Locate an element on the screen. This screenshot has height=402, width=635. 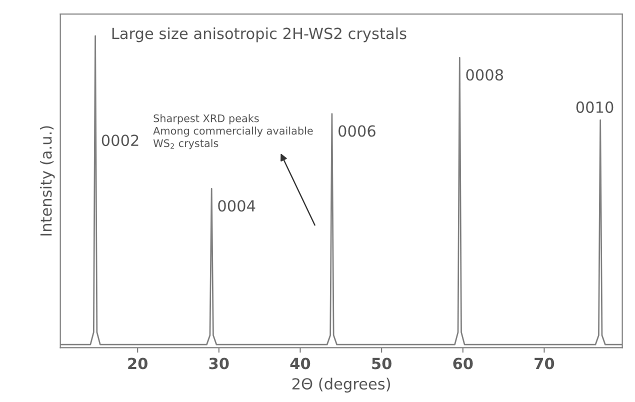
annotation: Sharpest XRD peaks Among commercially available WS$_{2}$ crystals is located at coordinates (233, 132).